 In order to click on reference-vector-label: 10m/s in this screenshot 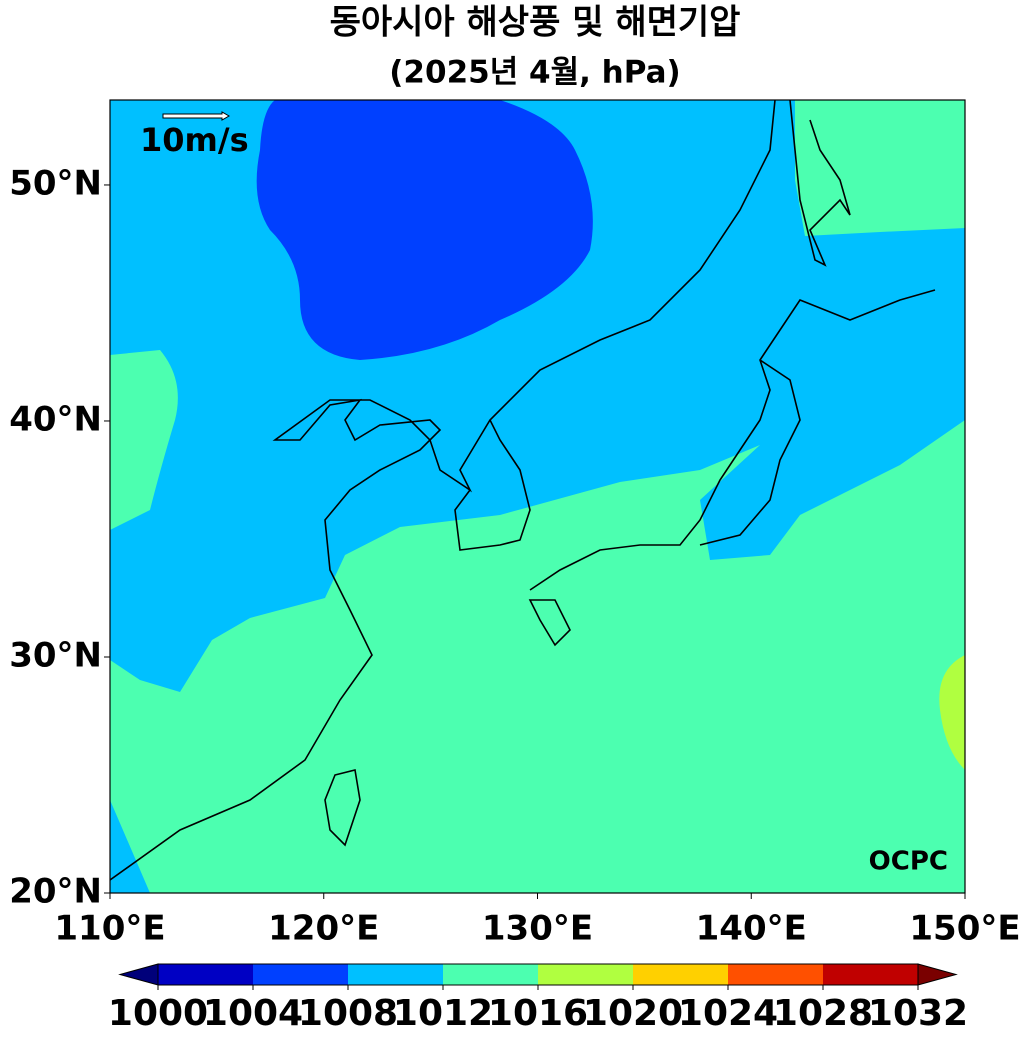, I will do `click(194, 140)`.